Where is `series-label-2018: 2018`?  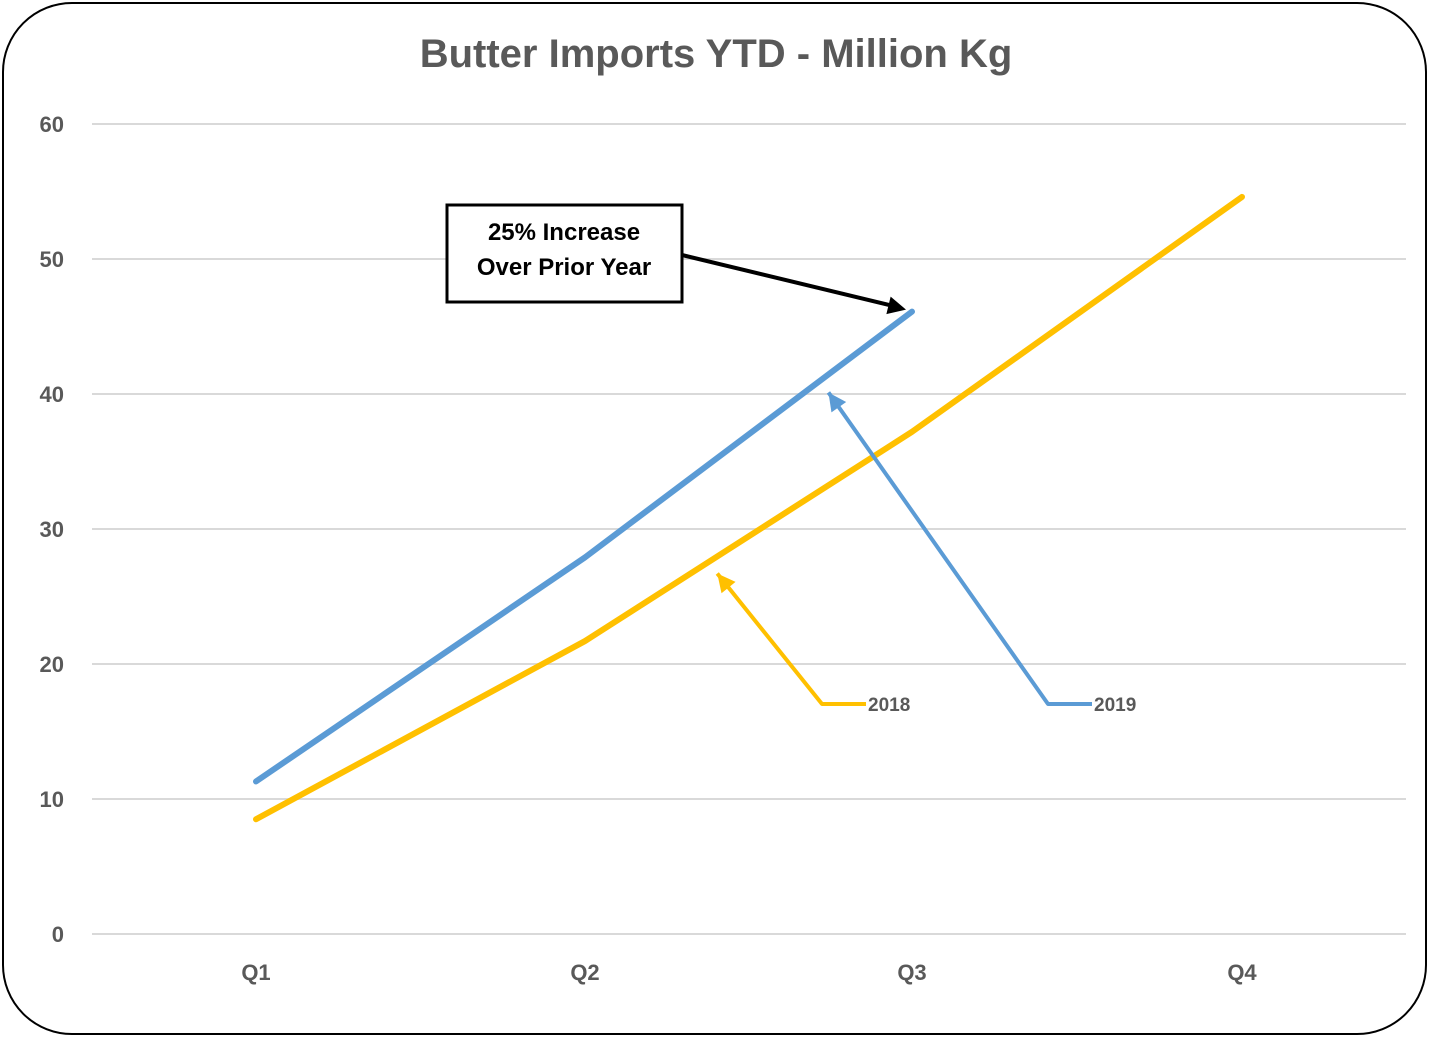
series-label-2018: 2018 is located at coordinates (889, 705).